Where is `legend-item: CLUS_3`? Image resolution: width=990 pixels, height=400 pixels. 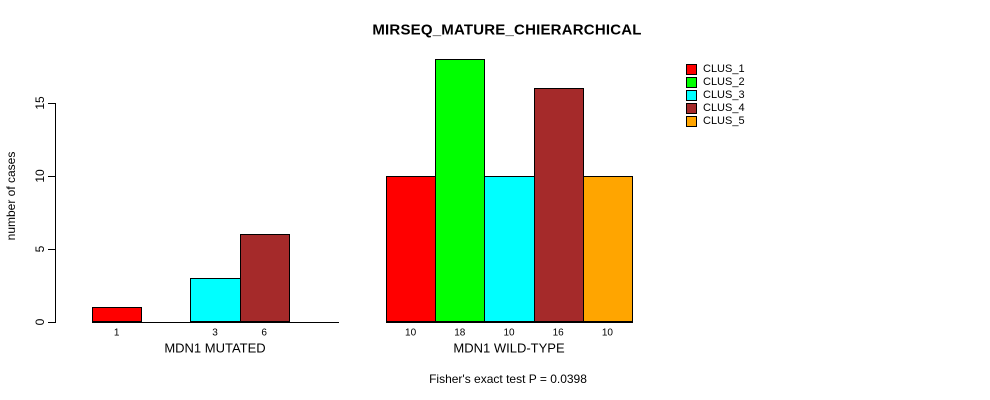
legend-item: CLUS_3 is located at coordinates (715, 95).